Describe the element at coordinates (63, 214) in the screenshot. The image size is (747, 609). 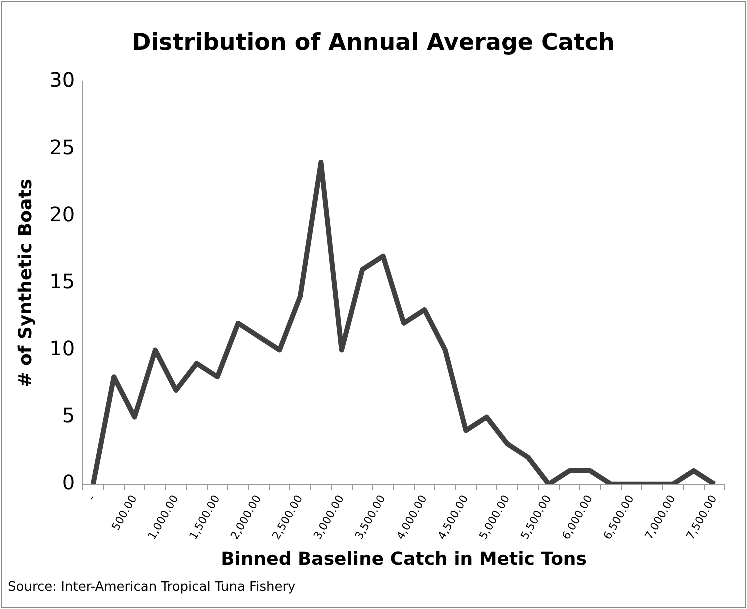
I see `y-tick-label: 20` at that location.